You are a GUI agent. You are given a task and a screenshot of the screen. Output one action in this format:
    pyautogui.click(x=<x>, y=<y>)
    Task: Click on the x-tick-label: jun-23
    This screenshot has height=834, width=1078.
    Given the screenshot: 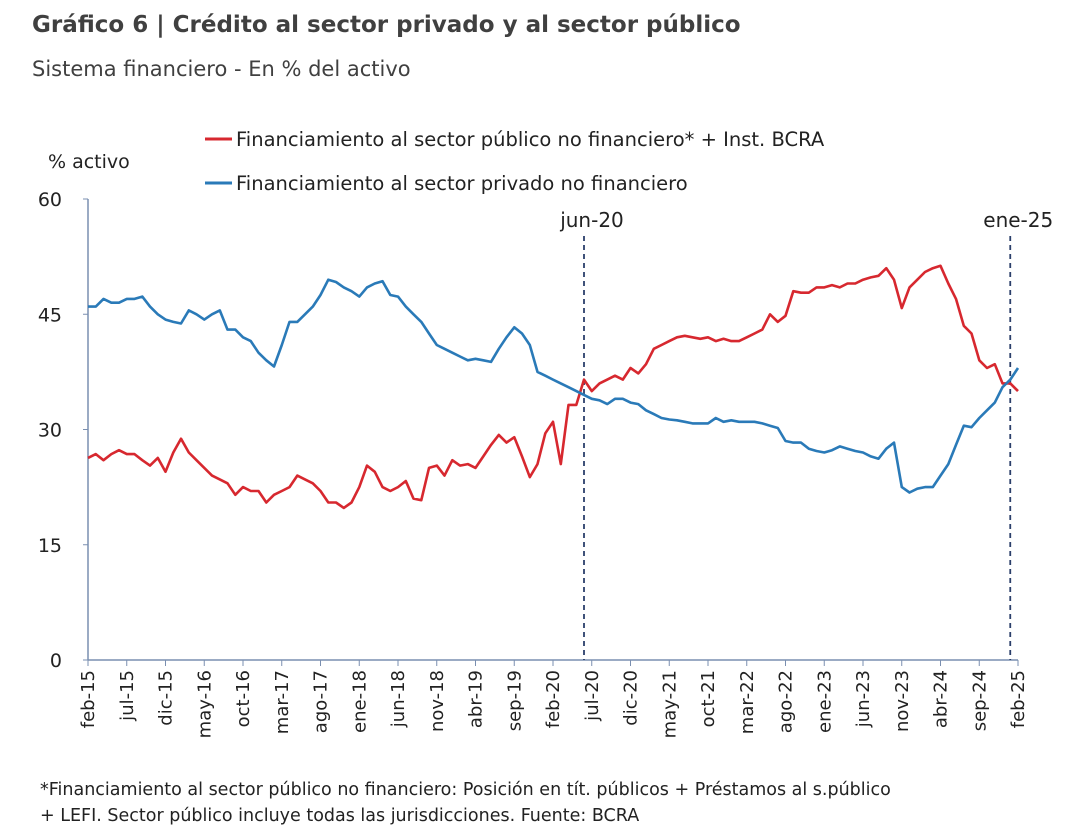 What is the action you would take?
    pyautogui.click(x=863, y=699)
    